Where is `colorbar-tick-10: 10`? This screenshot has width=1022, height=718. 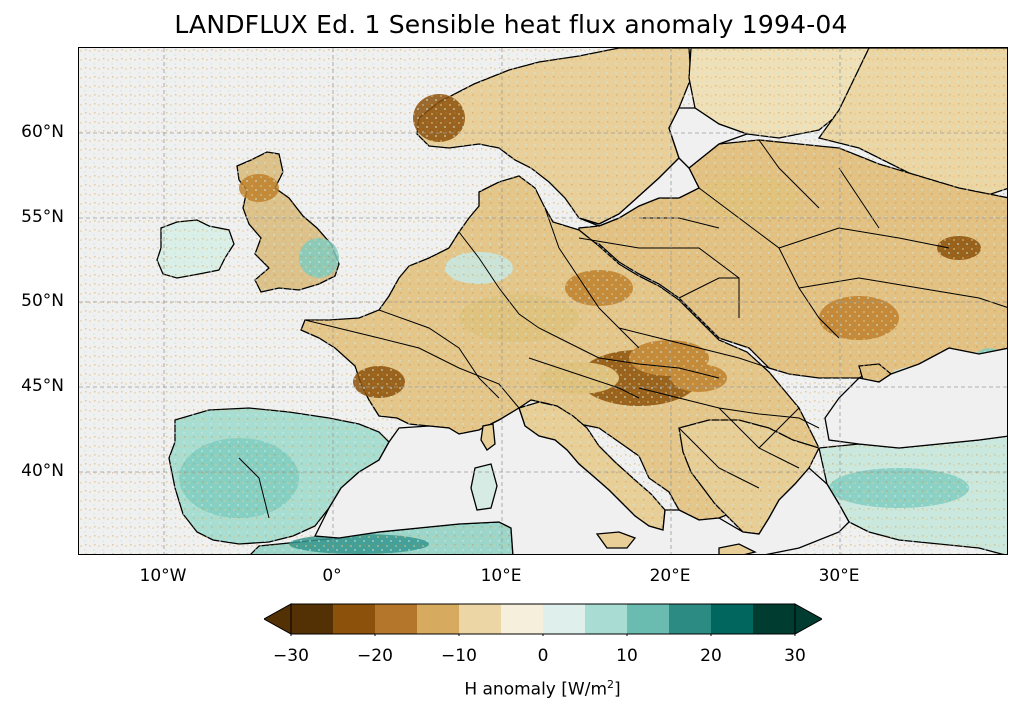
colorbar-tick-10: 10 is located at coordinates (627, 656).